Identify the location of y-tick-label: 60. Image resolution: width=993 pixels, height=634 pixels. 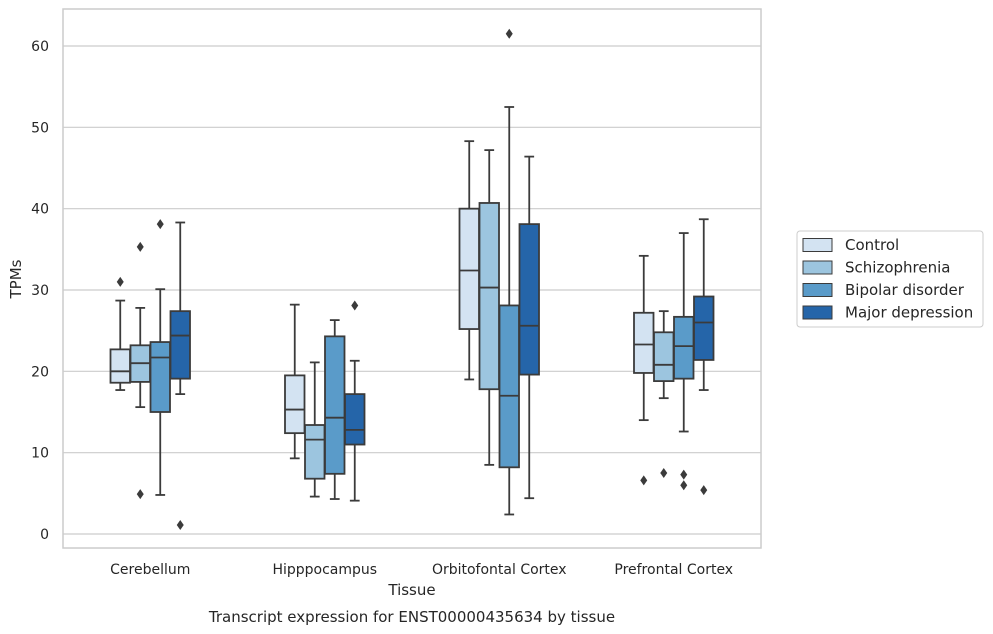
(40, 47).